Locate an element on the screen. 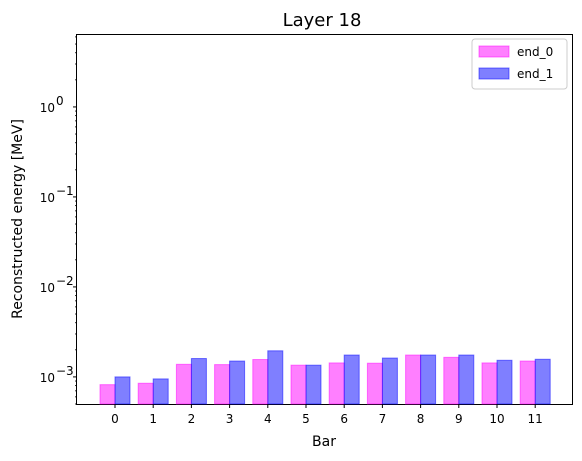  y-tick-exponent: −3 is located at coordinates (65, 371).